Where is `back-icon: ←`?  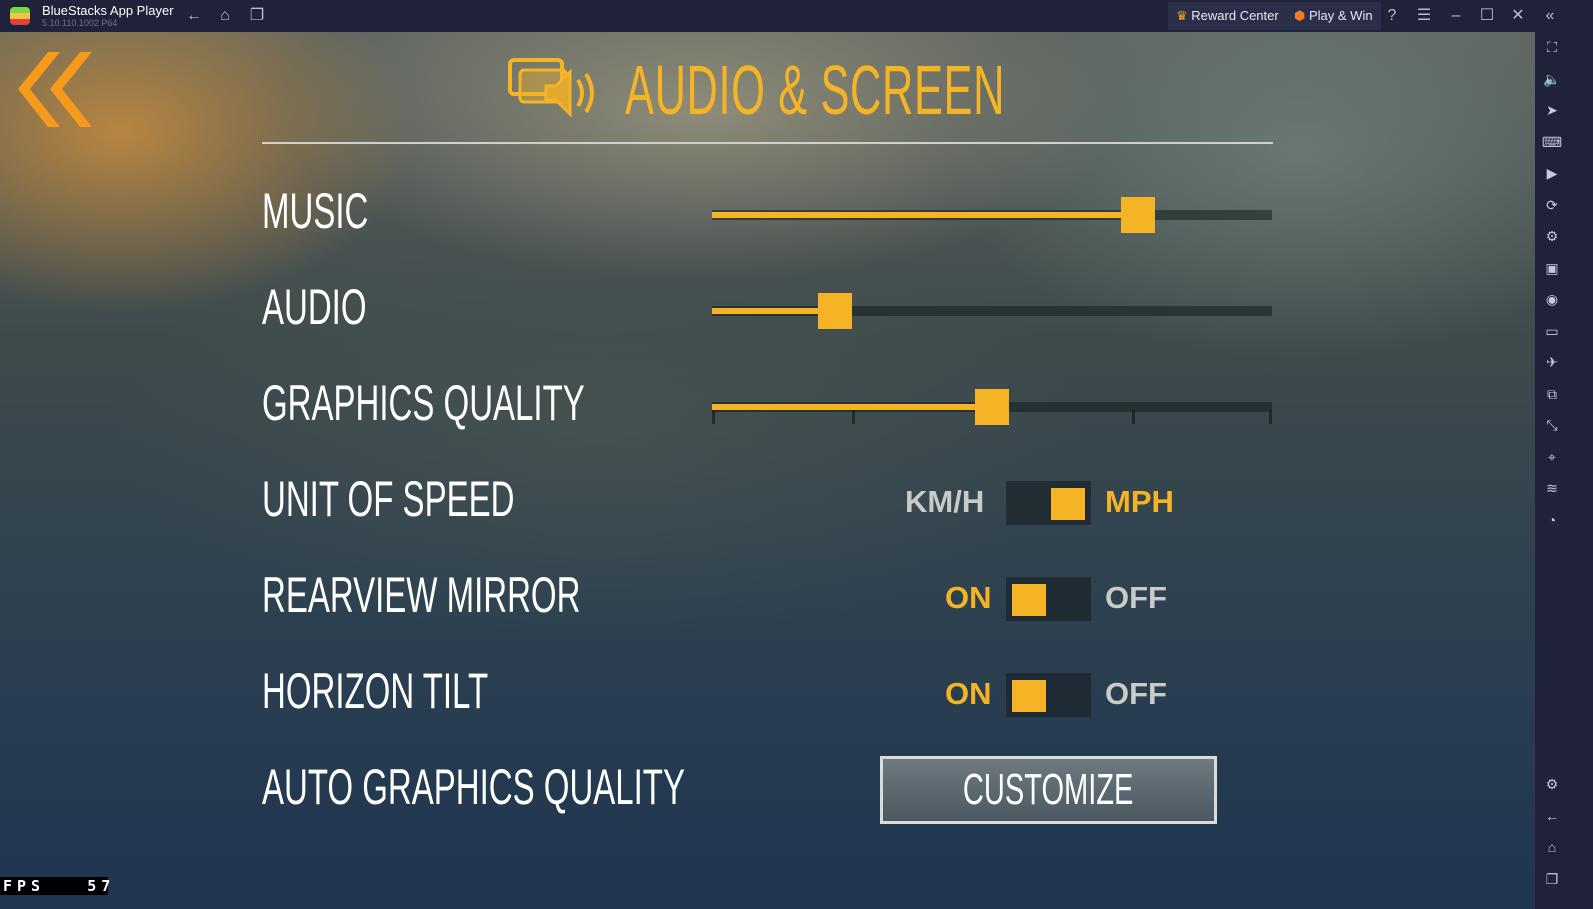
back-icon: ← is located at coordinates (1552, 815).